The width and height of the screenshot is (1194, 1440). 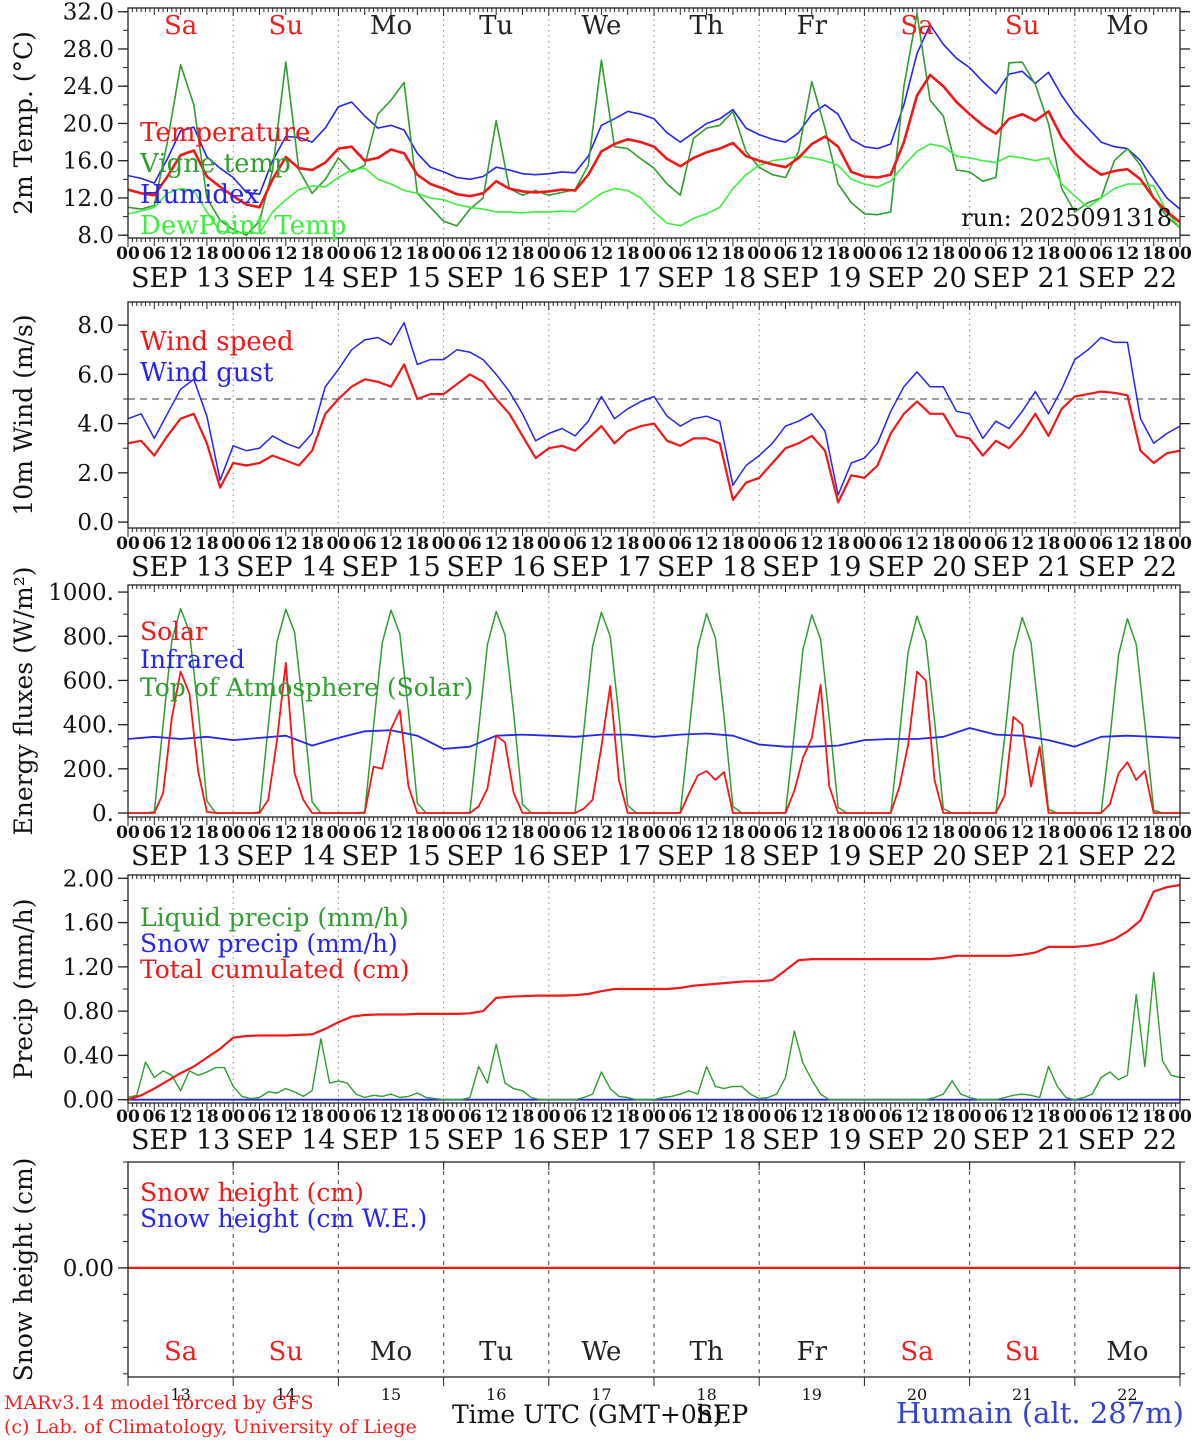 I want to click on y-tick-label: 0.80, so click(x=88, y=1012).